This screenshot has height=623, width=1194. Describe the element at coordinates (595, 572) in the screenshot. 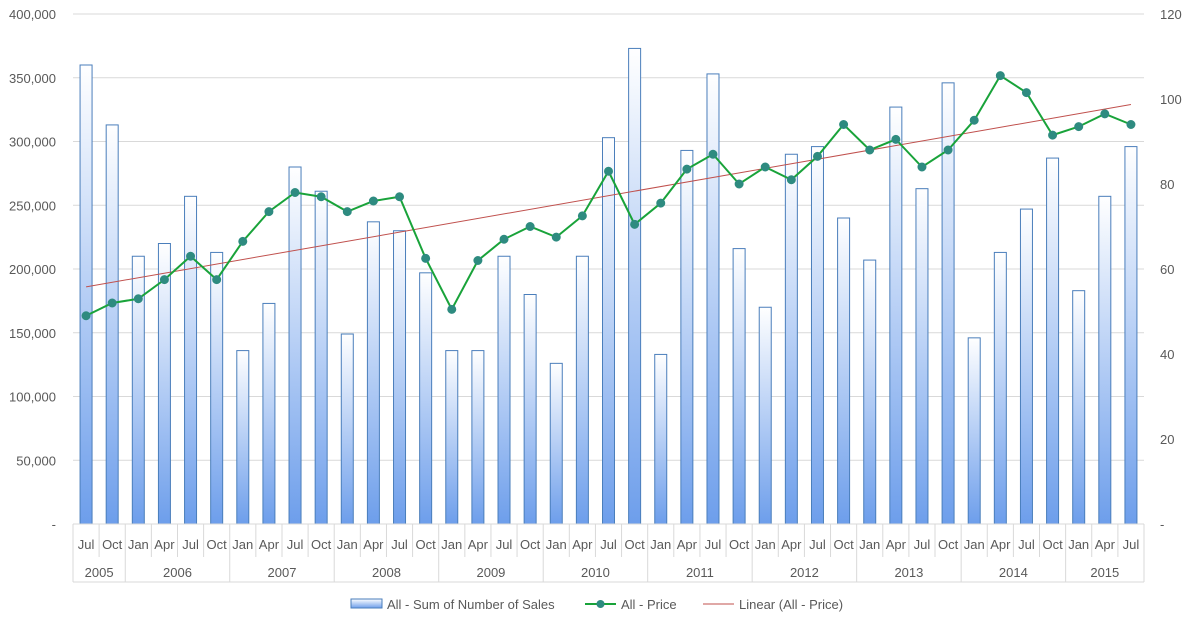

I see `year-label: 2010` at that location.